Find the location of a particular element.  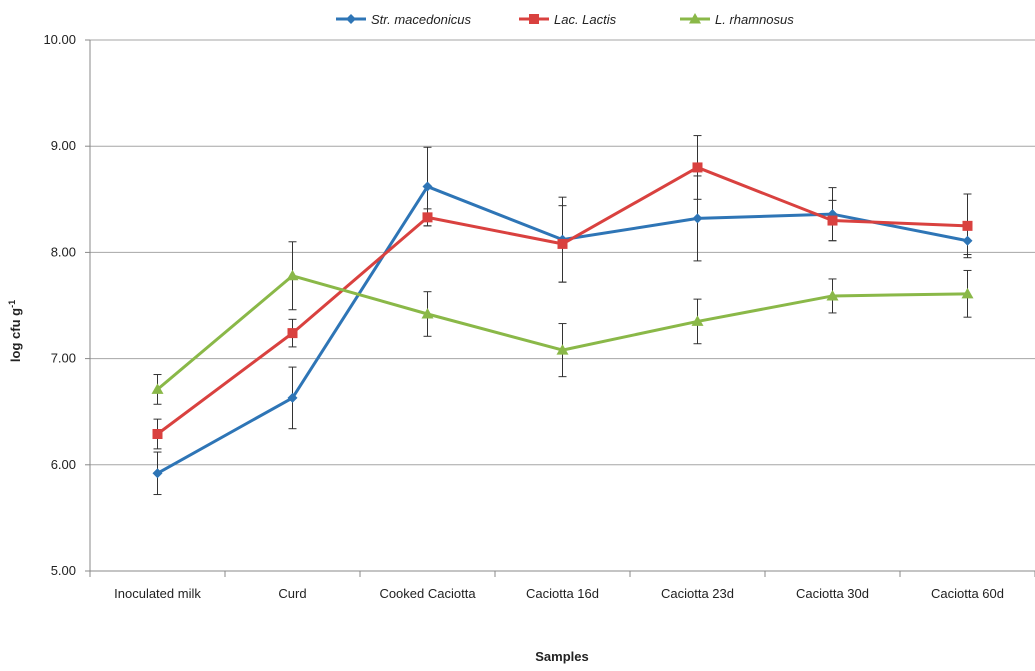

legend-label: Str. macedonicus is located at coordinates (421, 19).